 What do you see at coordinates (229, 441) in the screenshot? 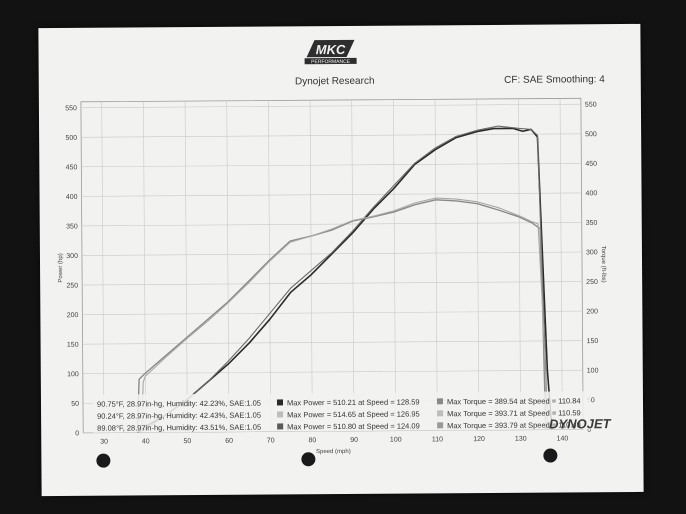
I see `x-tick-label: 60` at bounding box center [229, 441].